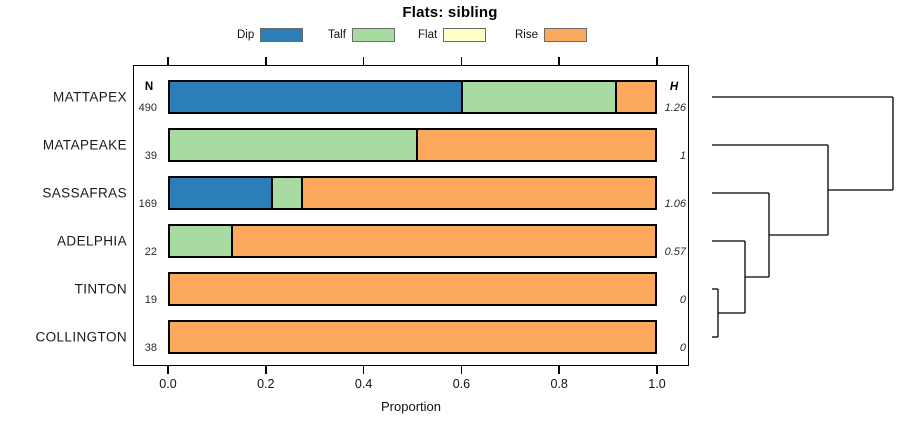  Describe the element at coordinates (682, 156) in the screenshot. I see `h-value: 1` at that location.